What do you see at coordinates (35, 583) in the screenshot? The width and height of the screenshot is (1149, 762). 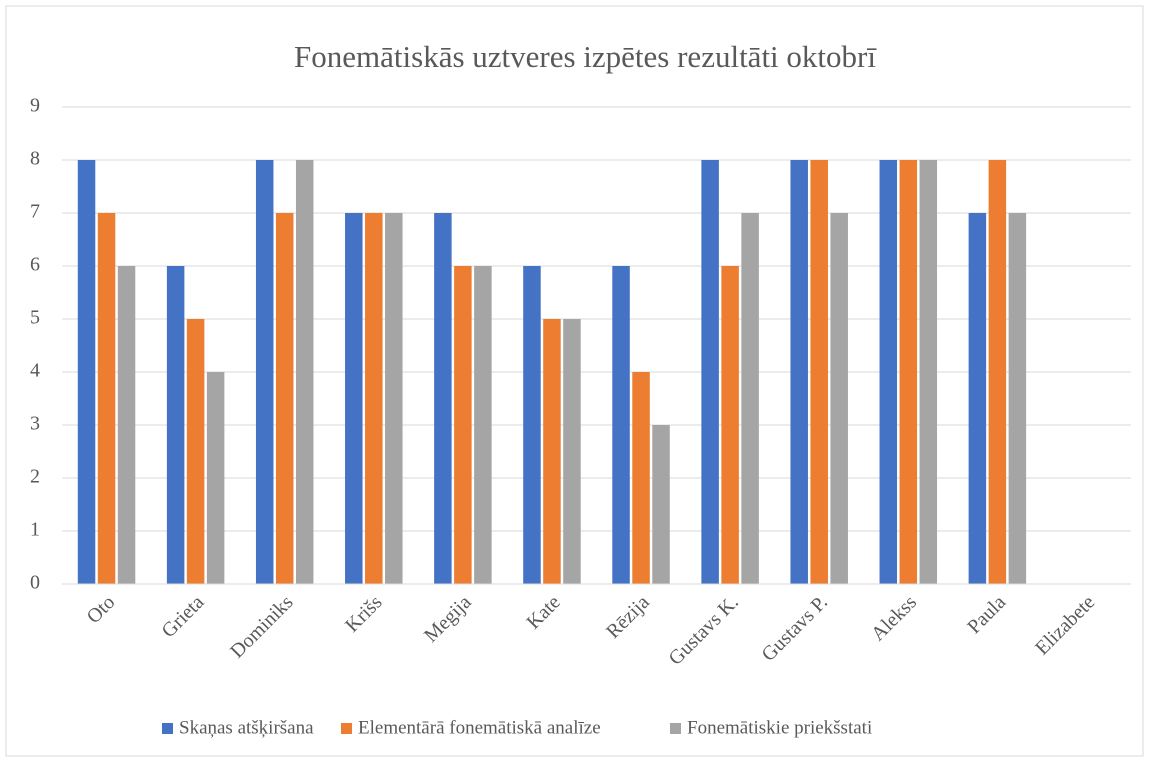 I see `y-tick-label: 0` at bounding box center [35, 583].